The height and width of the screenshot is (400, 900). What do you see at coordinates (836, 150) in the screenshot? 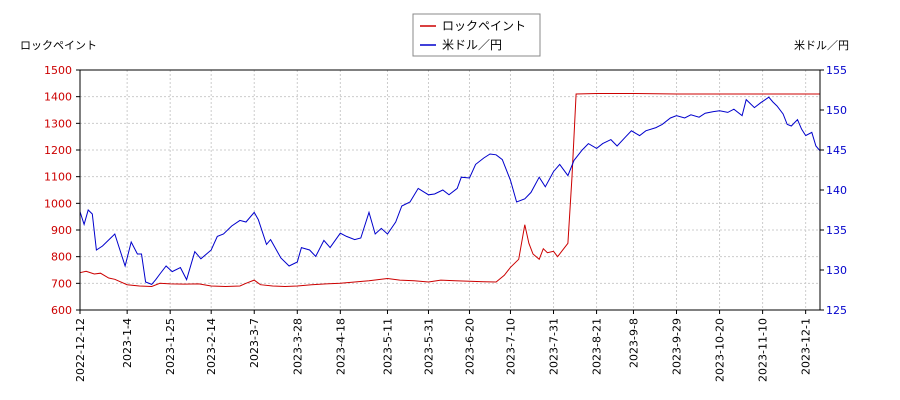
I see `right-tick-label: 145` at bounding box center [836, 150].